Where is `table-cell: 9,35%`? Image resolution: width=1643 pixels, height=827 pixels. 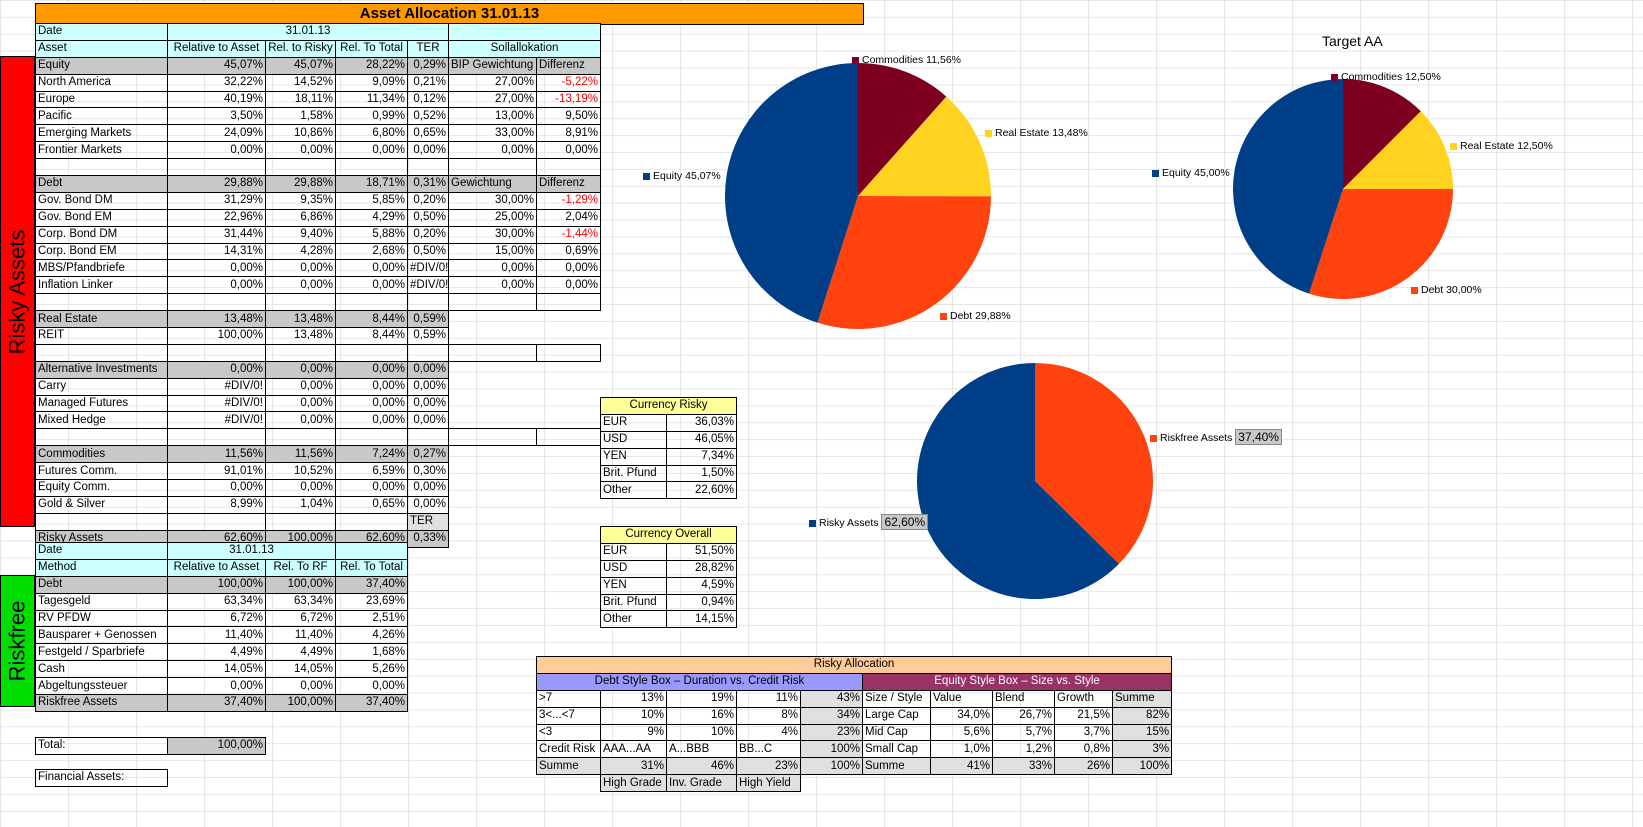
table-cell: 9,35% is located at coordinates (300, 200).